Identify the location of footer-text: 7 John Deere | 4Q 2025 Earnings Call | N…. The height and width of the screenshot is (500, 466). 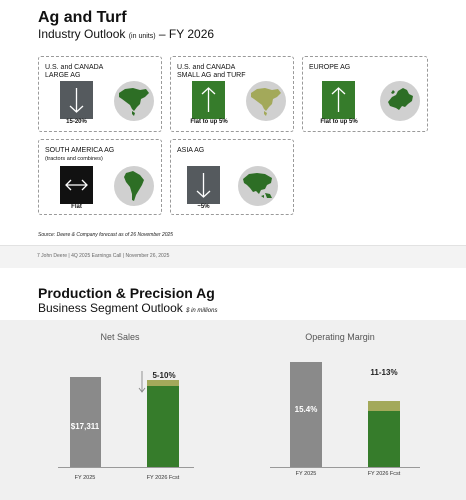
(103, 256).